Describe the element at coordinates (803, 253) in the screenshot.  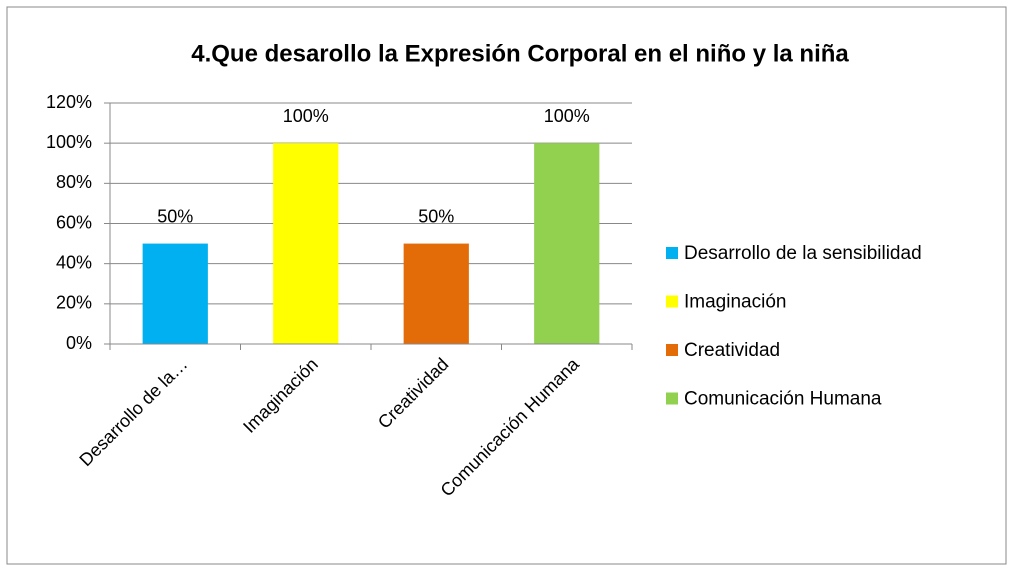
I see `legend-label: Desarrollo de la sensibilidad` at that location.